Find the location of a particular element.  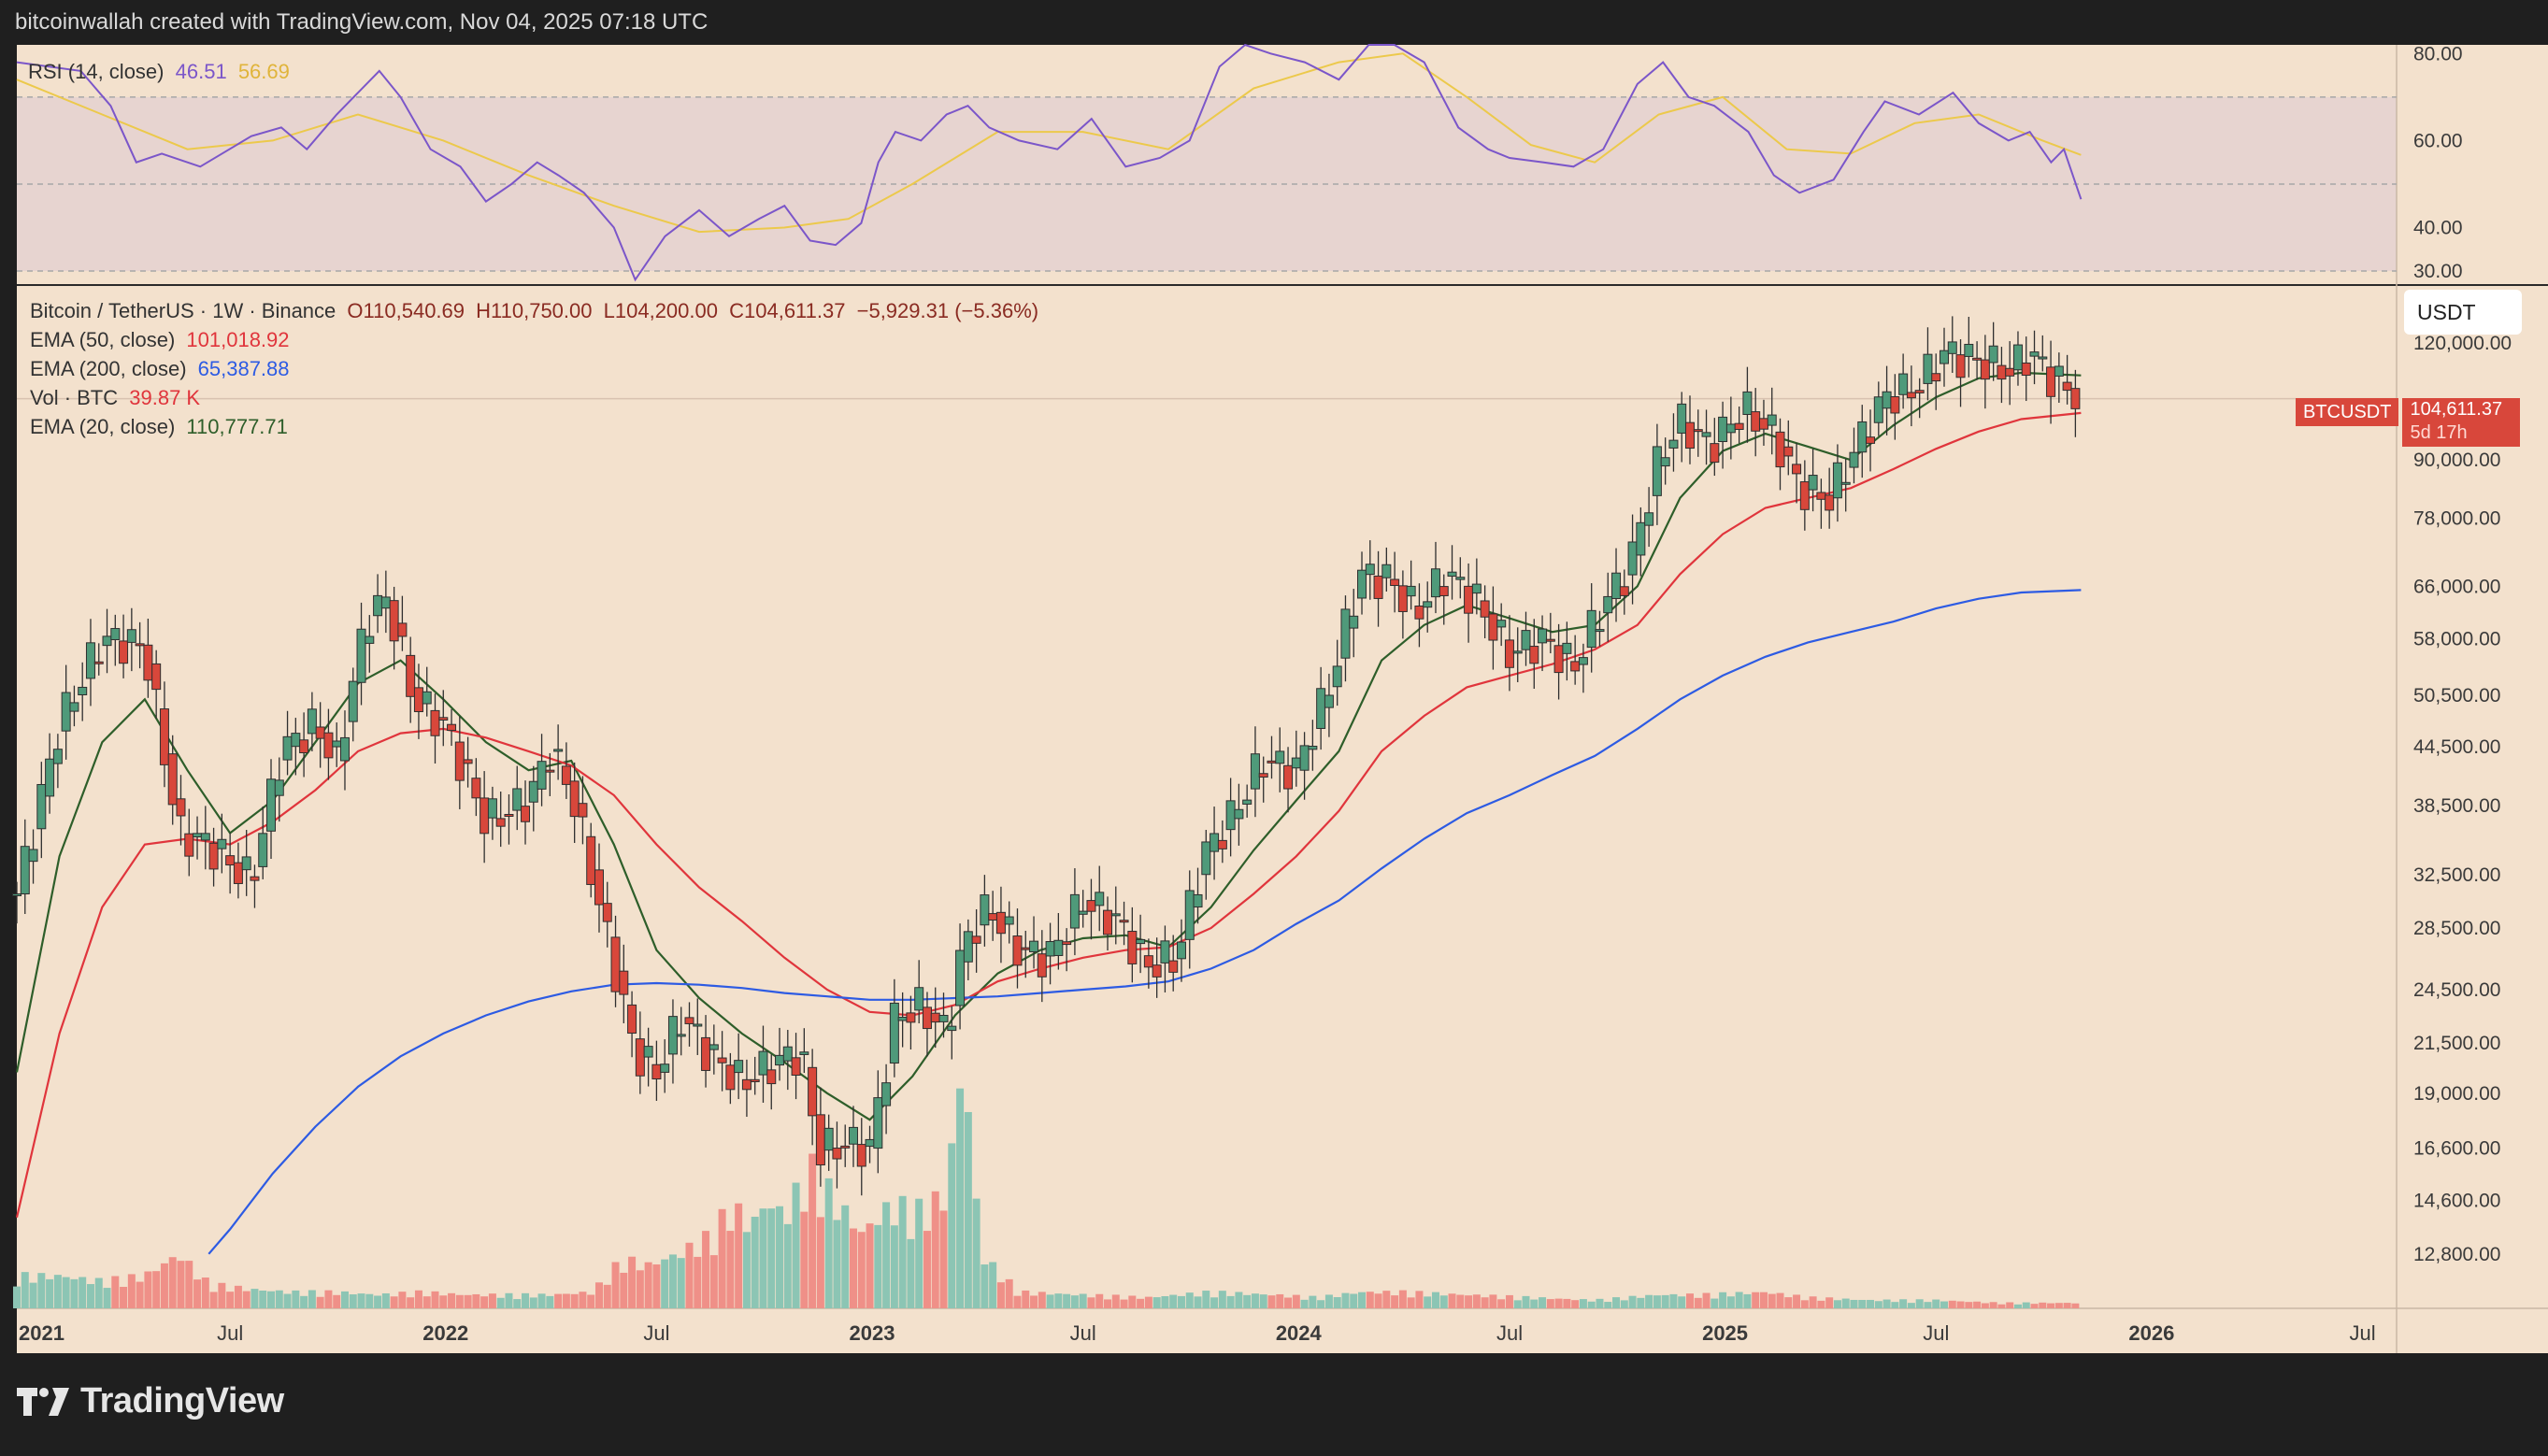

price-axis-tick-label: 66,000.00 is located at coordinates (2456, 586).